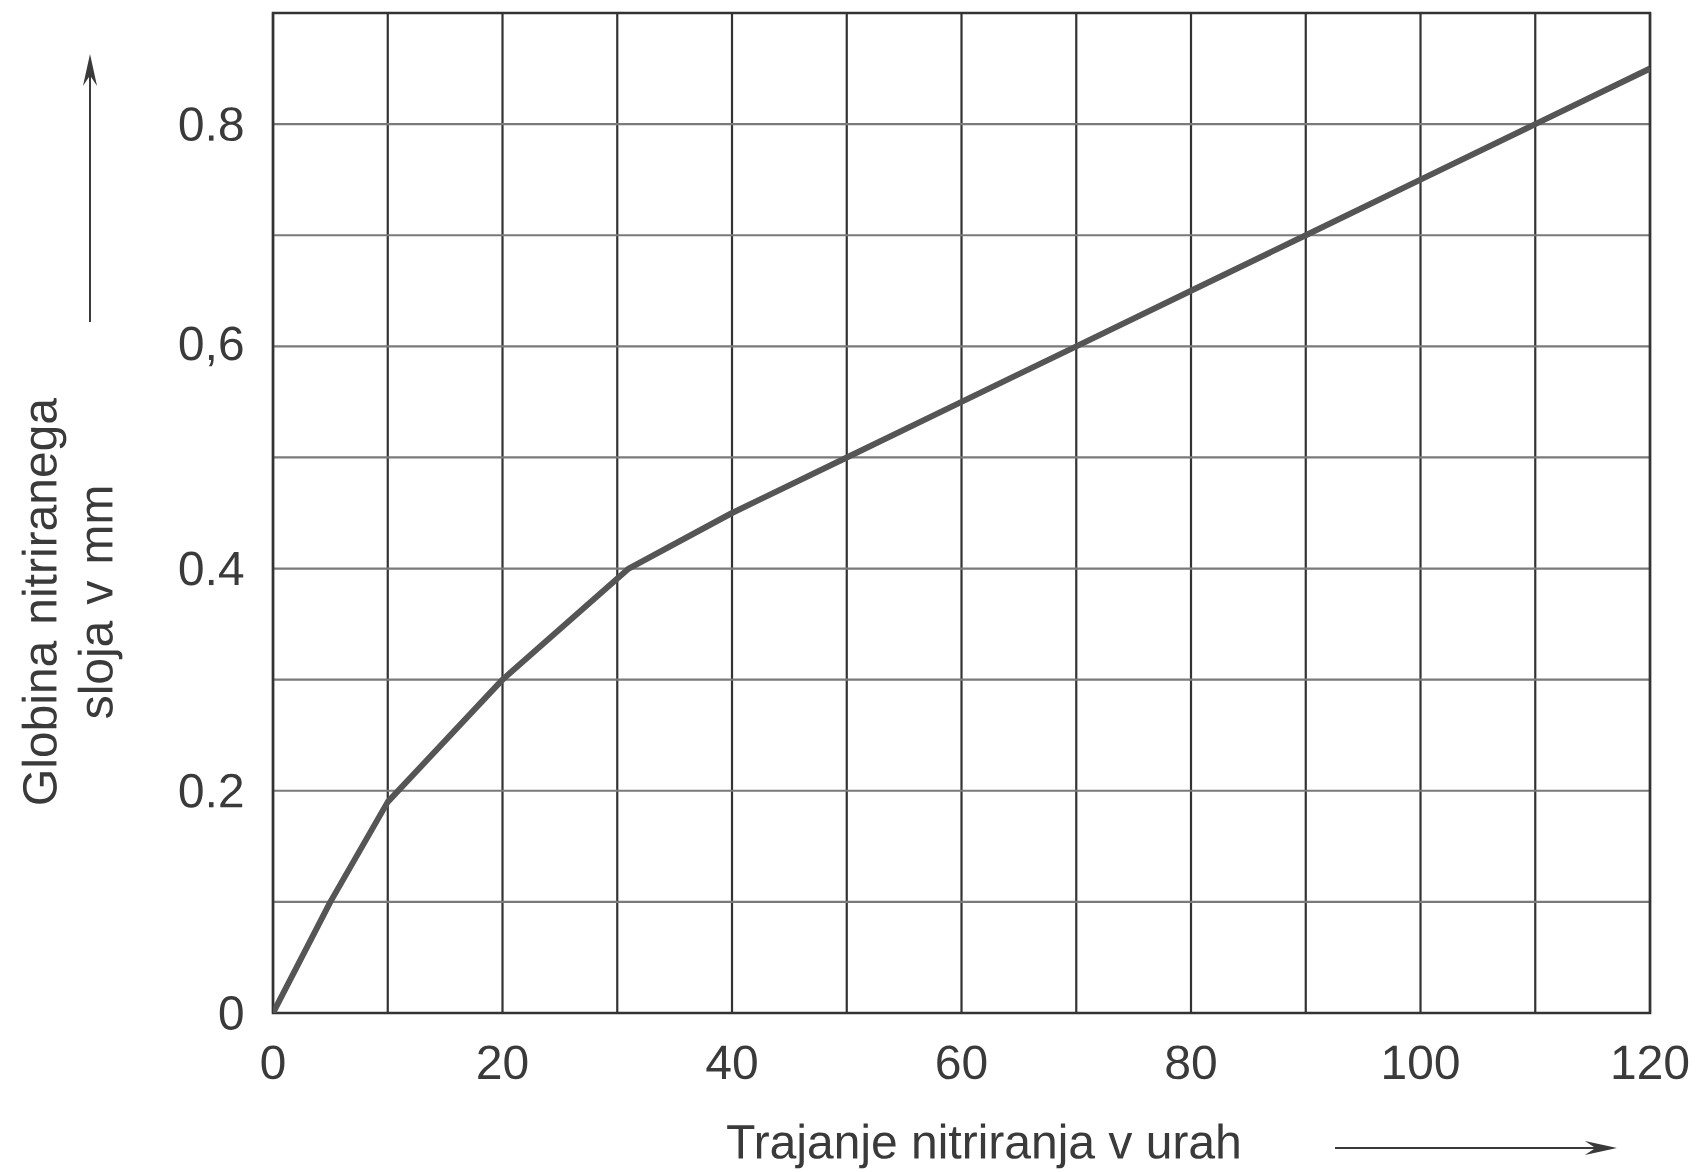 This screenshot has width=1702, height=1172. What do you see at coordinates (273, 1062) in the screenshot?
I see `x-tick-label: 0` at bounding box center [273, 1062].